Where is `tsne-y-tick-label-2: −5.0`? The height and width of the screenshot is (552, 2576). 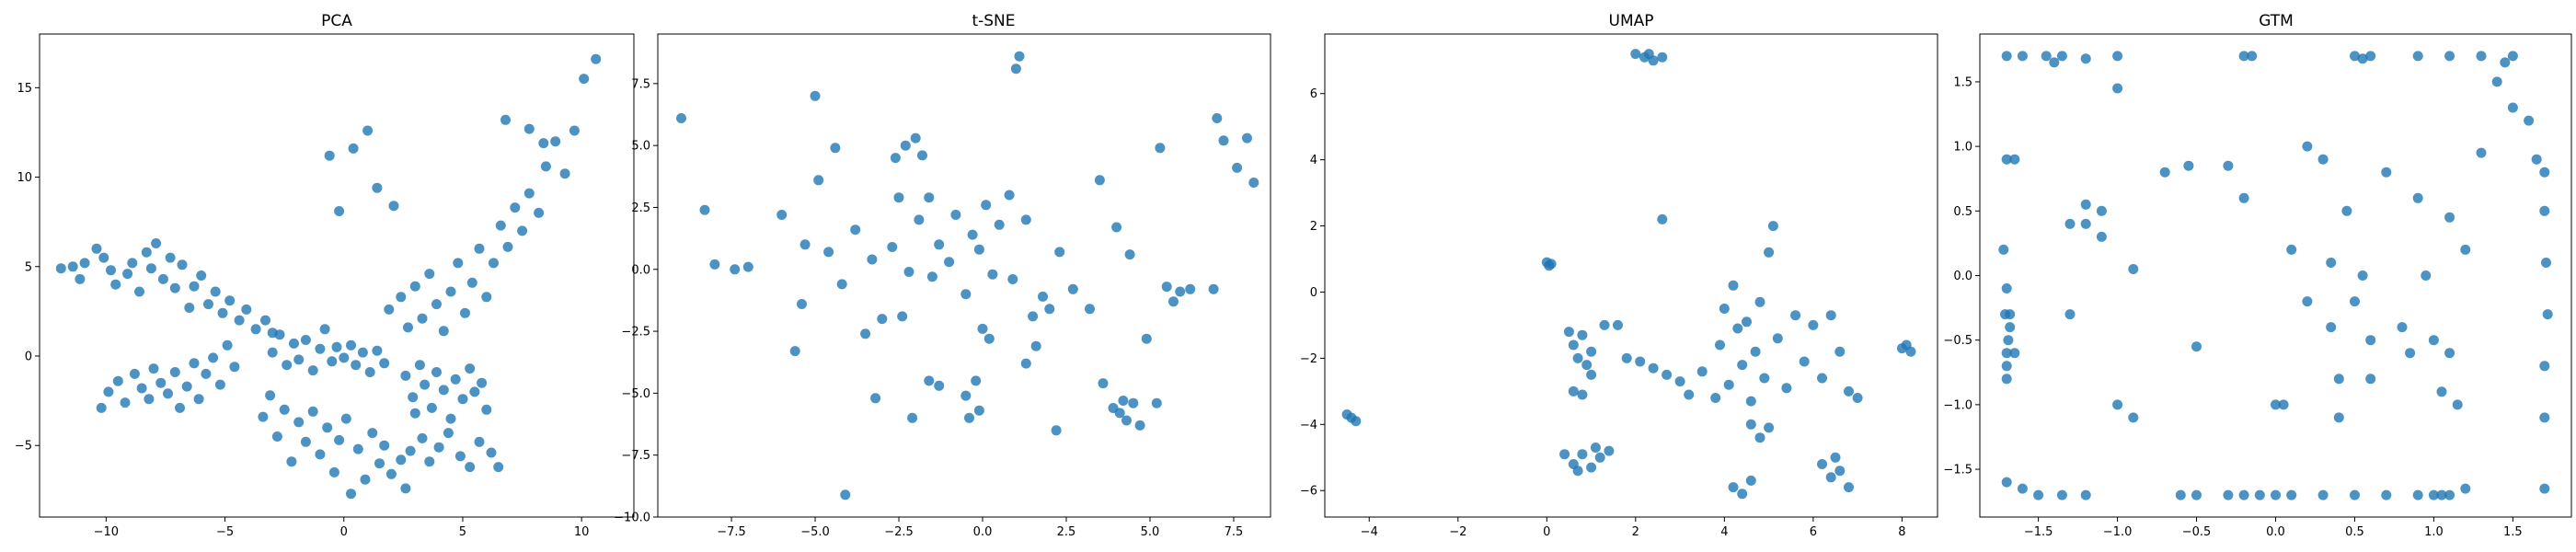 tsne-y-tick-label-2: −5.0 is located at coordinates (635, 394).